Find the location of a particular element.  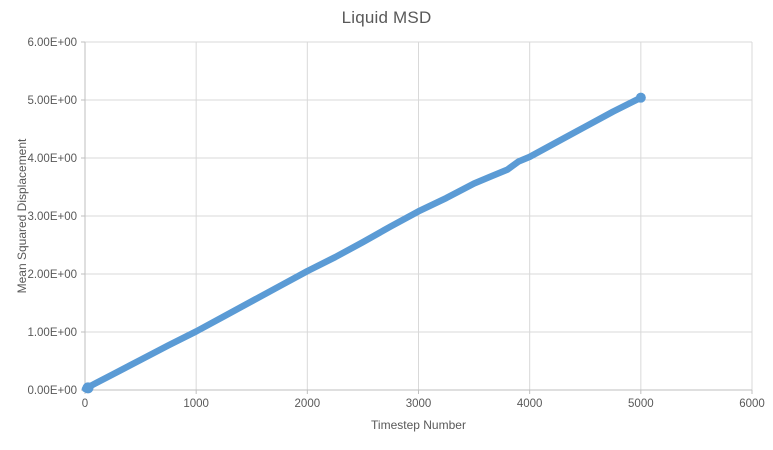

y-tick-label: 4.00E+00 is located at coordinates (52, 159).